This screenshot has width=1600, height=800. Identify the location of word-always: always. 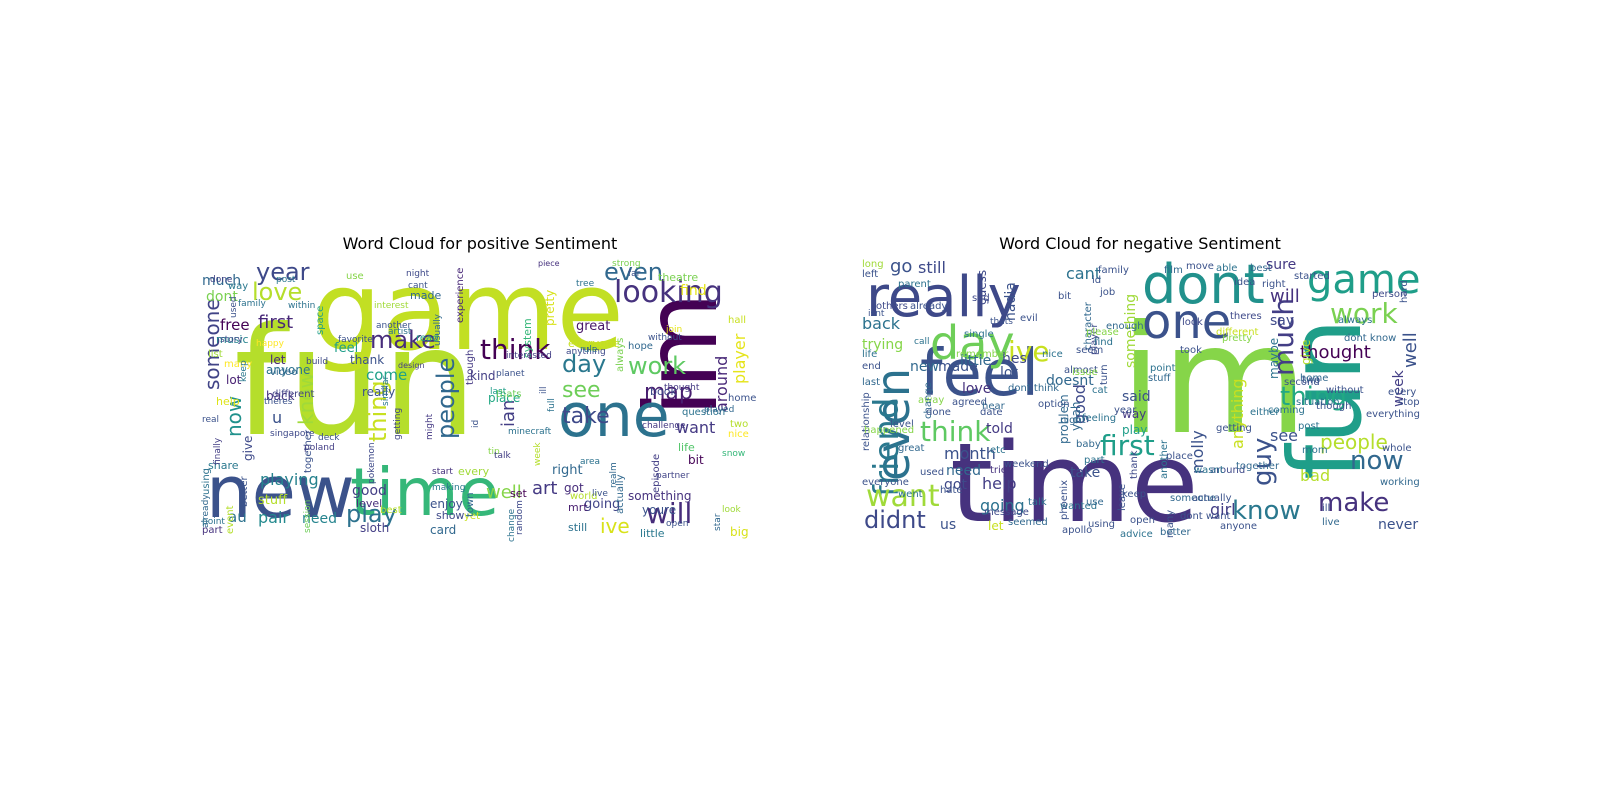
(1355, 320).